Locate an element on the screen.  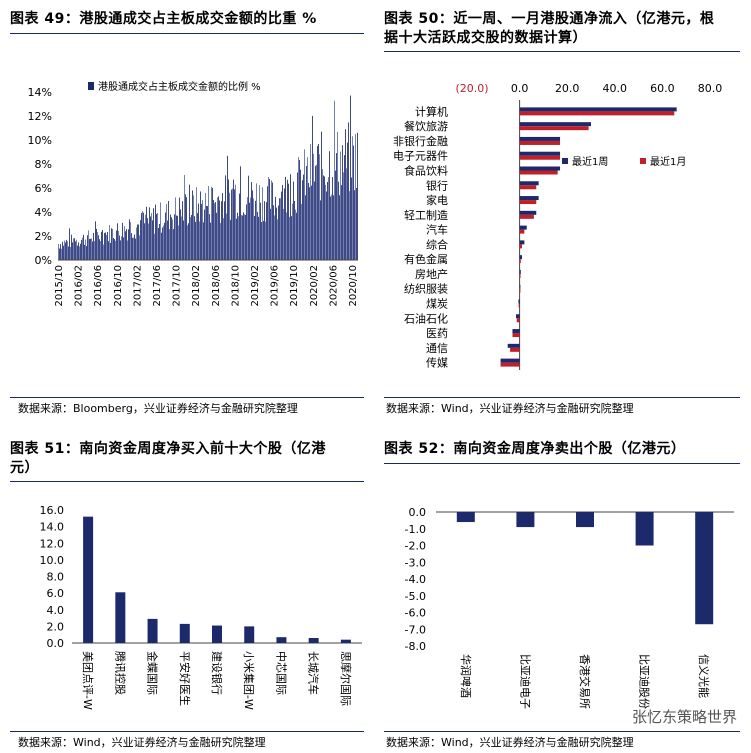
chart50-source: 数据来源：Wind，兴业证券经济与金融研究院整理 is located at coordinates (510, 408).